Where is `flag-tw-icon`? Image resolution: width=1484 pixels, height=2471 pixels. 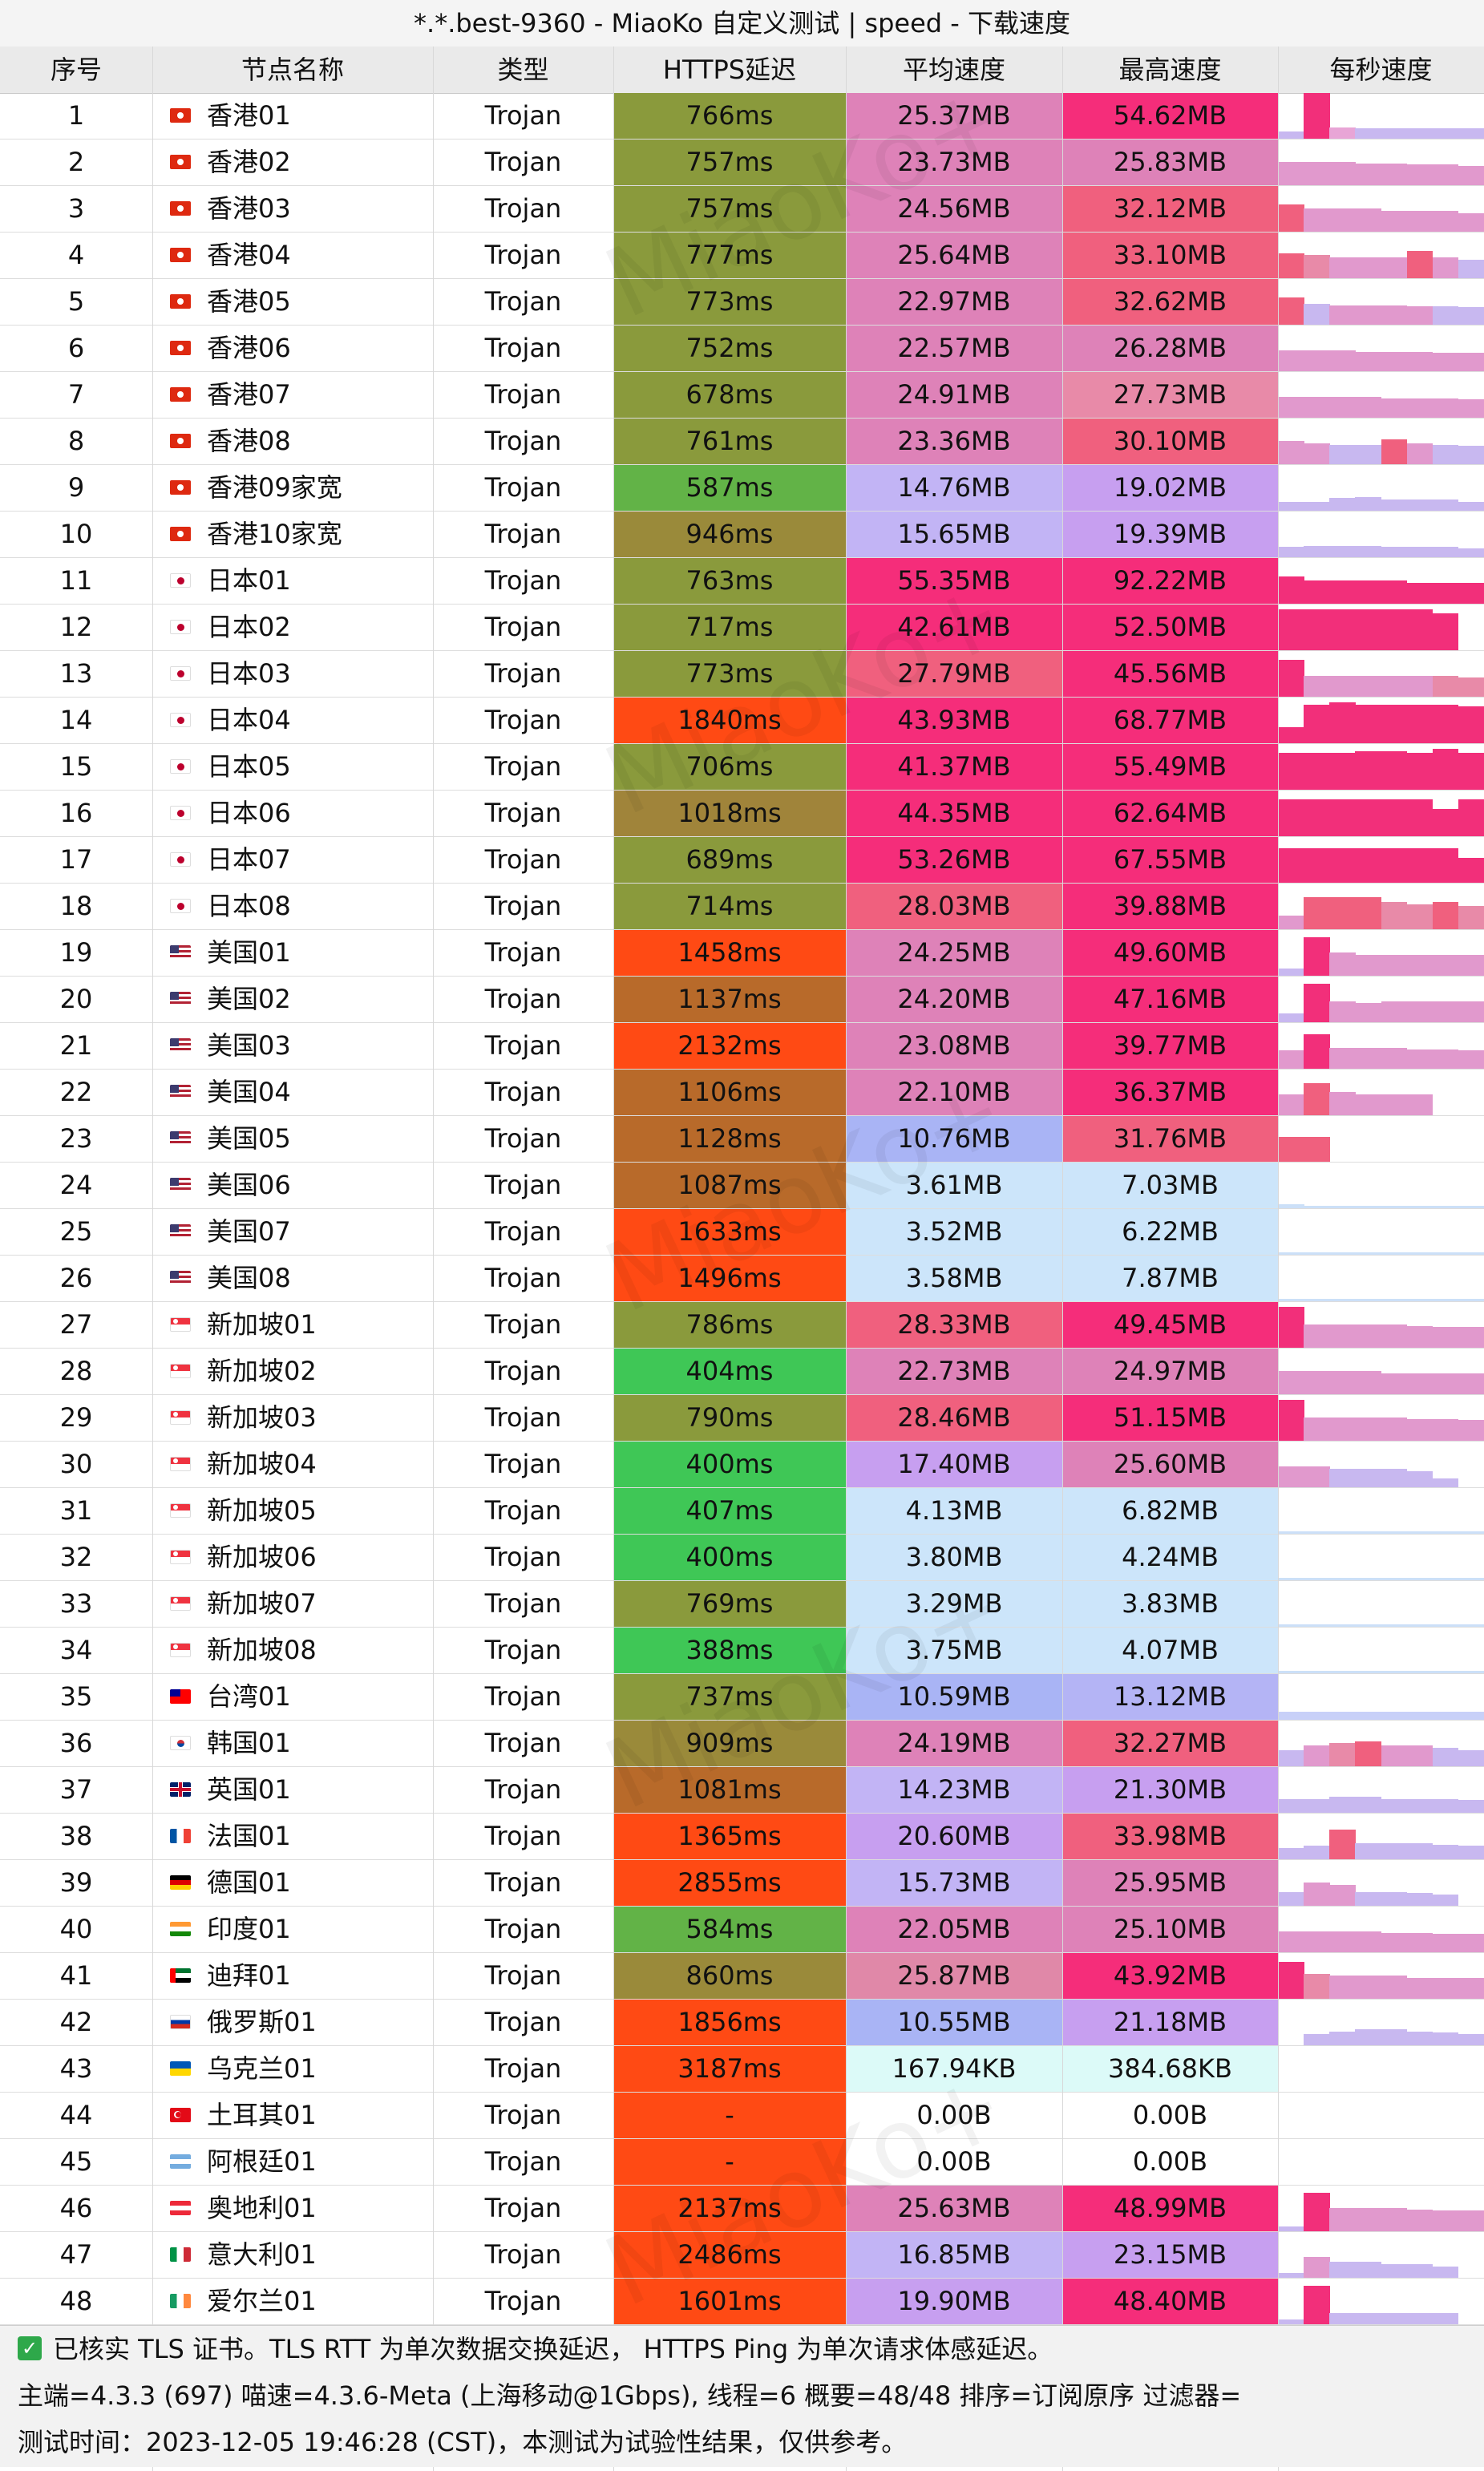
flag-tw-icon is located at coordinates (181, 1697).